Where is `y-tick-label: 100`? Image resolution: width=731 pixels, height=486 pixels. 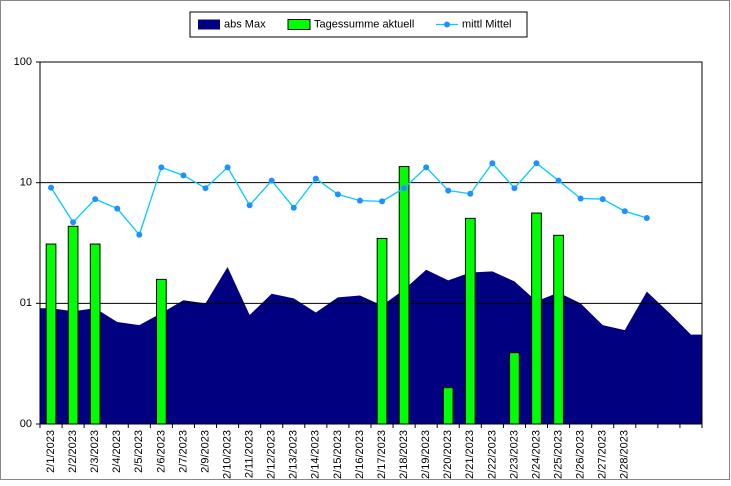 y-tick-label: 100 is located at coordinates (23, 62).